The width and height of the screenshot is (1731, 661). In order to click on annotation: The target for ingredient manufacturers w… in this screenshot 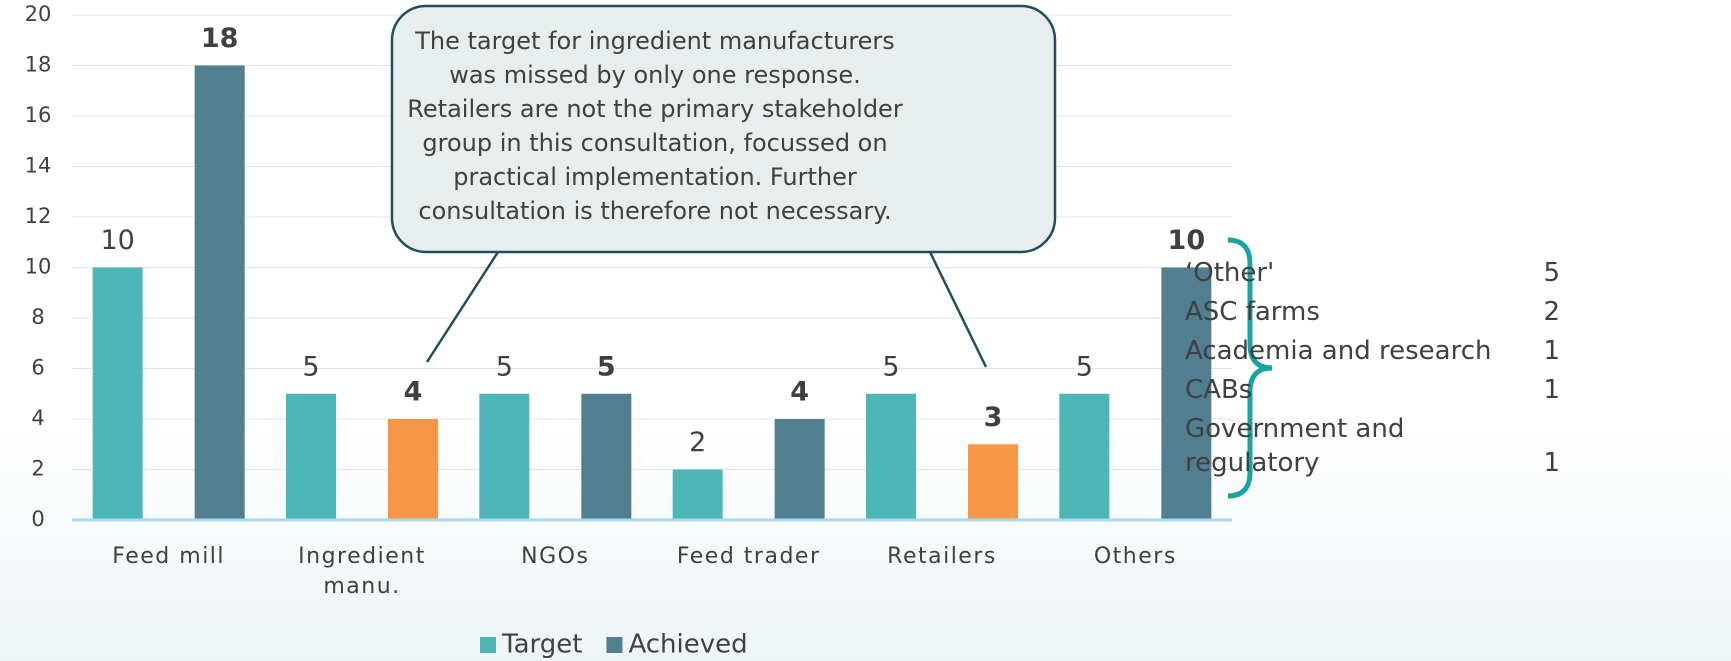, I will do `click(655, 126)`.